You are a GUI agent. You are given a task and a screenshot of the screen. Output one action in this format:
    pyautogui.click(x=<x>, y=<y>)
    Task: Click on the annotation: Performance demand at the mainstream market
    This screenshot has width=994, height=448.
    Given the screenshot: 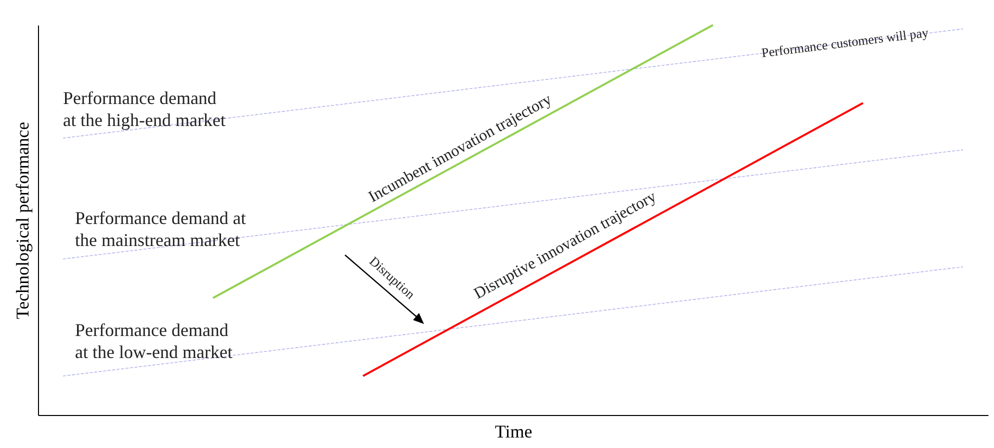 What is the action you would take?
    pyautogui.click(x=160, y=229)
    